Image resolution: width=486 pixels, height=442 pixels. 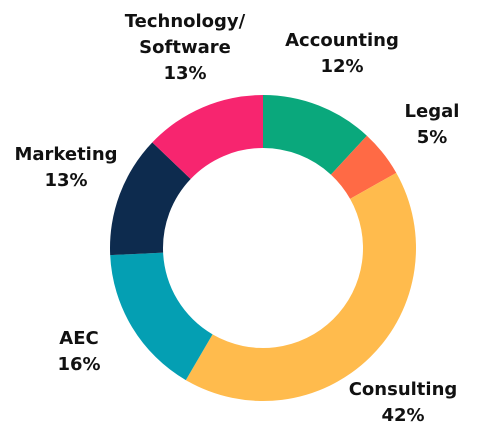 What do you see at coordinates (150, 199) in the screenshot?
I see `donut-slice-marketing` at bounding box center [150, 199].